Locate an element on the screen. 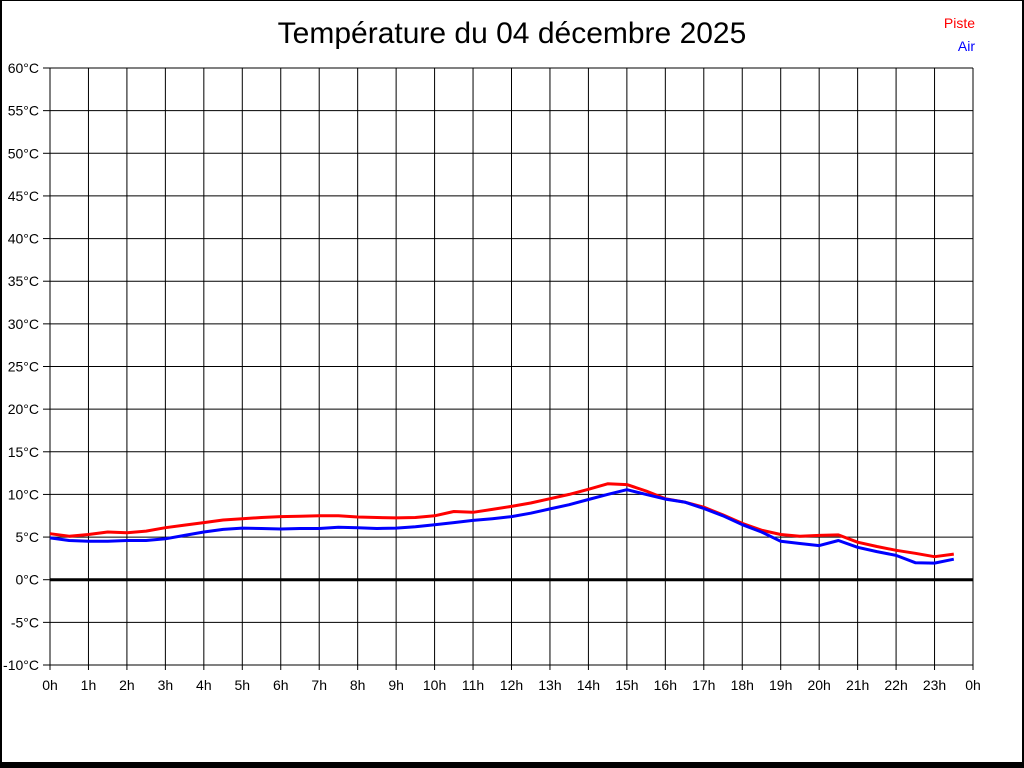  svg-text: 45°C is located at coordinates (23, 196).